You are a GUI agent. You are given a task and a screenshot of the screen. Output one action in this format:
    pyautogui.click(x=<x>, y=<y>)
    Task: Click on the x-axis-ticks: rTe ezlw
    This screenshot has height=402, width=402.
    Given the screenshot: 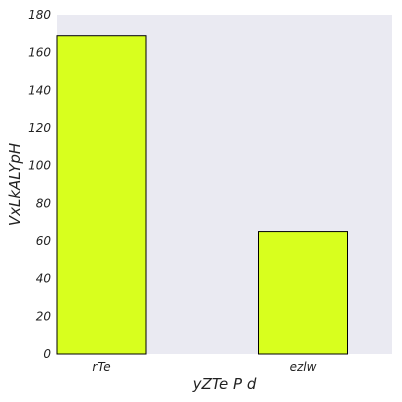 What is the action you would take?
    pyautogui.click(x=204, y=367)
    